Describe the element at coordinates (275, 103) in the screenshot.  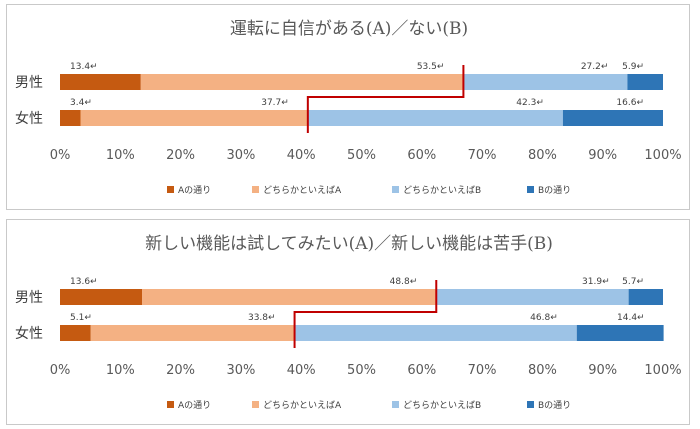
I see `data-label: 37.7↵` at that location.